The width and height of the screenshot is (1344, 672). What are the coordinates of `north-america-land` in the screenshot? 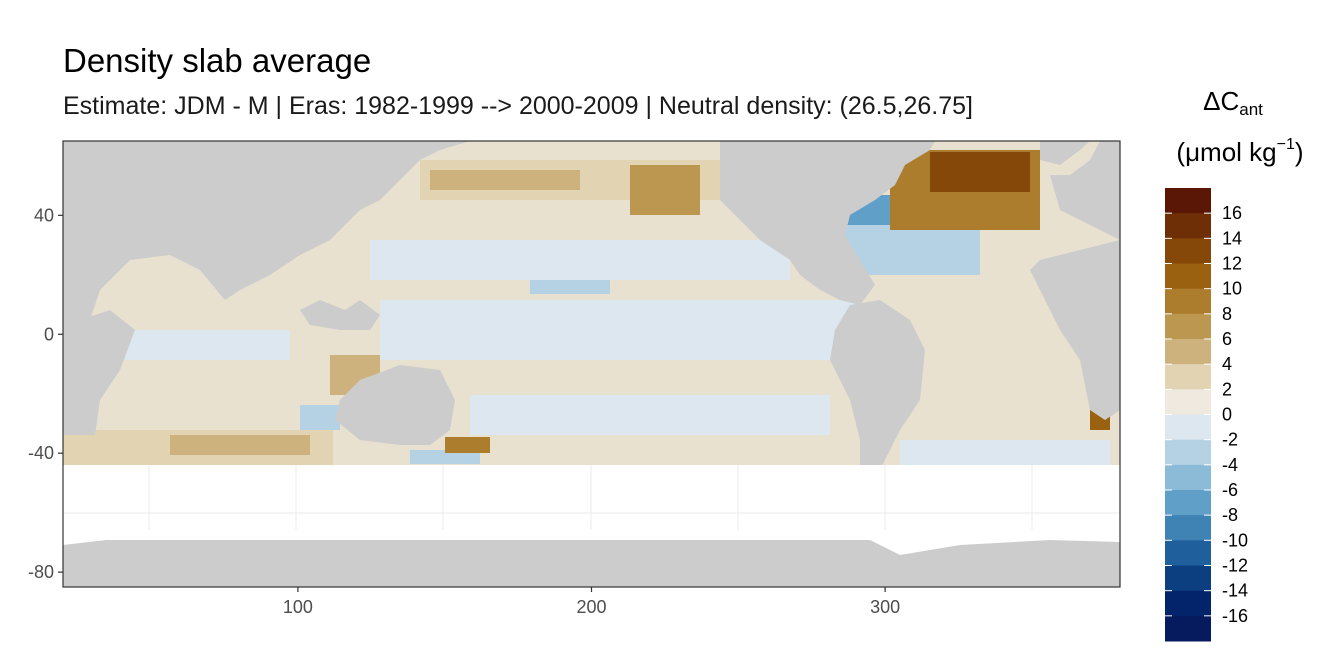 It's located at (827, 223).